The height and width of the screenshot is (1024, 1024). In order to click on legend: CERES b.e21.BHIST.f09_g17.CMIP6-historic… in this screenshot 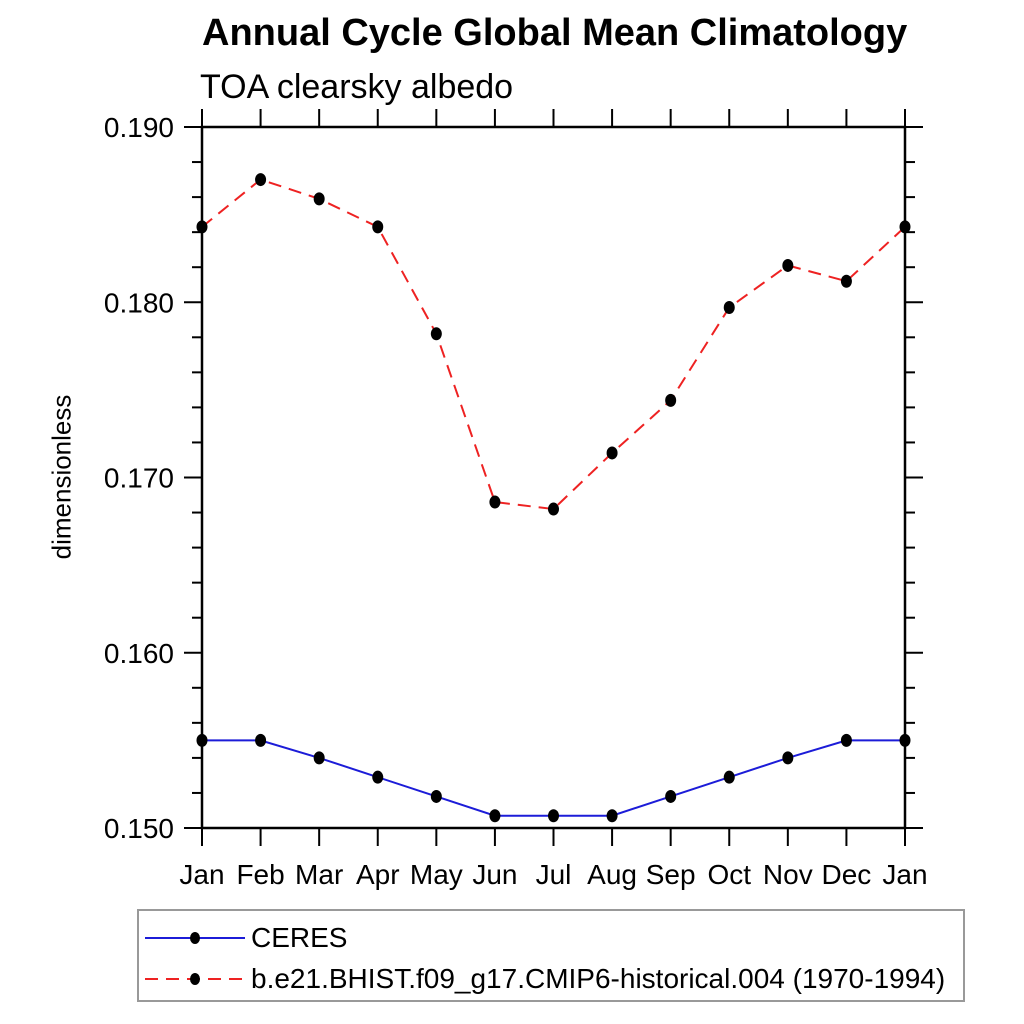, I will do `click(551, 955)`.